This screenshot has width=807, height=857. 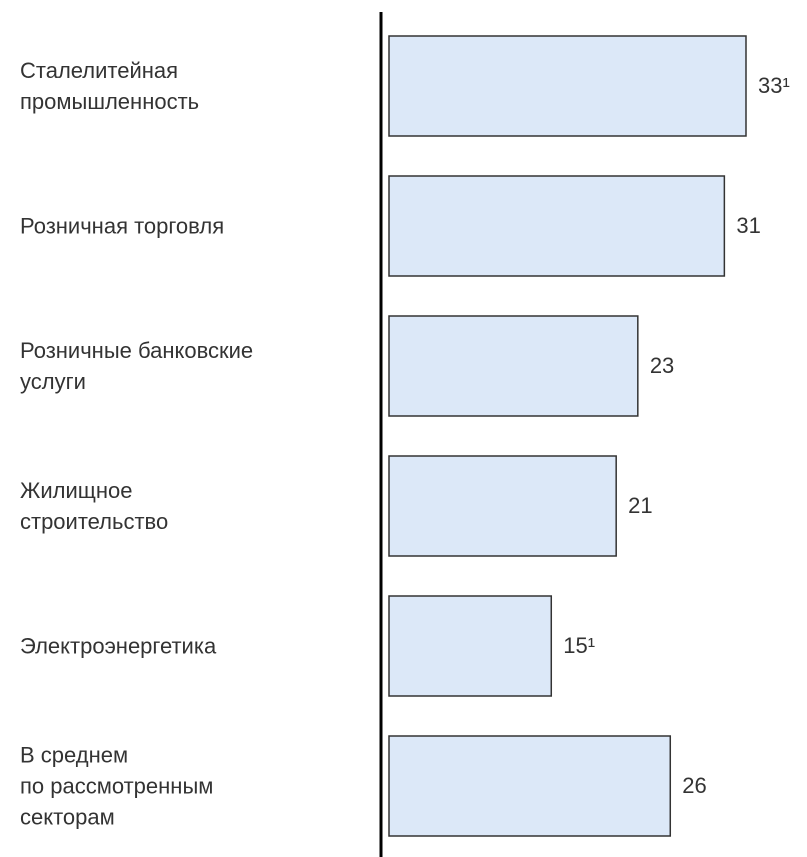 What do you see at coordinates (748, 225) in the screenshot?
I see `value-label: 31` at bounding box center [748, 225].